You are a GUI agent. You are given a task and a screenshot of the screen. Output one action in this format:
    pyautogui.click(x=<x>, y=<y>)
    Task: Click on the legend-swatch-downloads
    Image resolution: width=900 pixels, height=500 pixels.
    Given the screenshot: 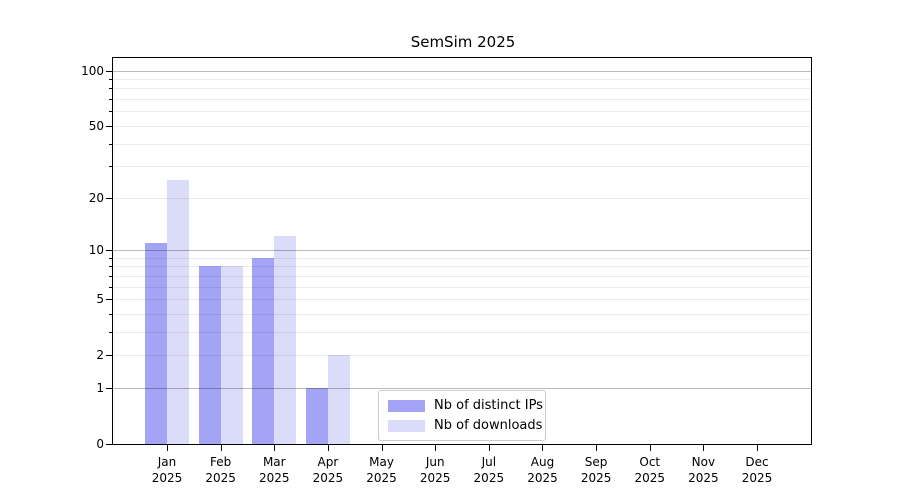 What is the action you would take?
    pyautogui.click(x=406, y=425)
    